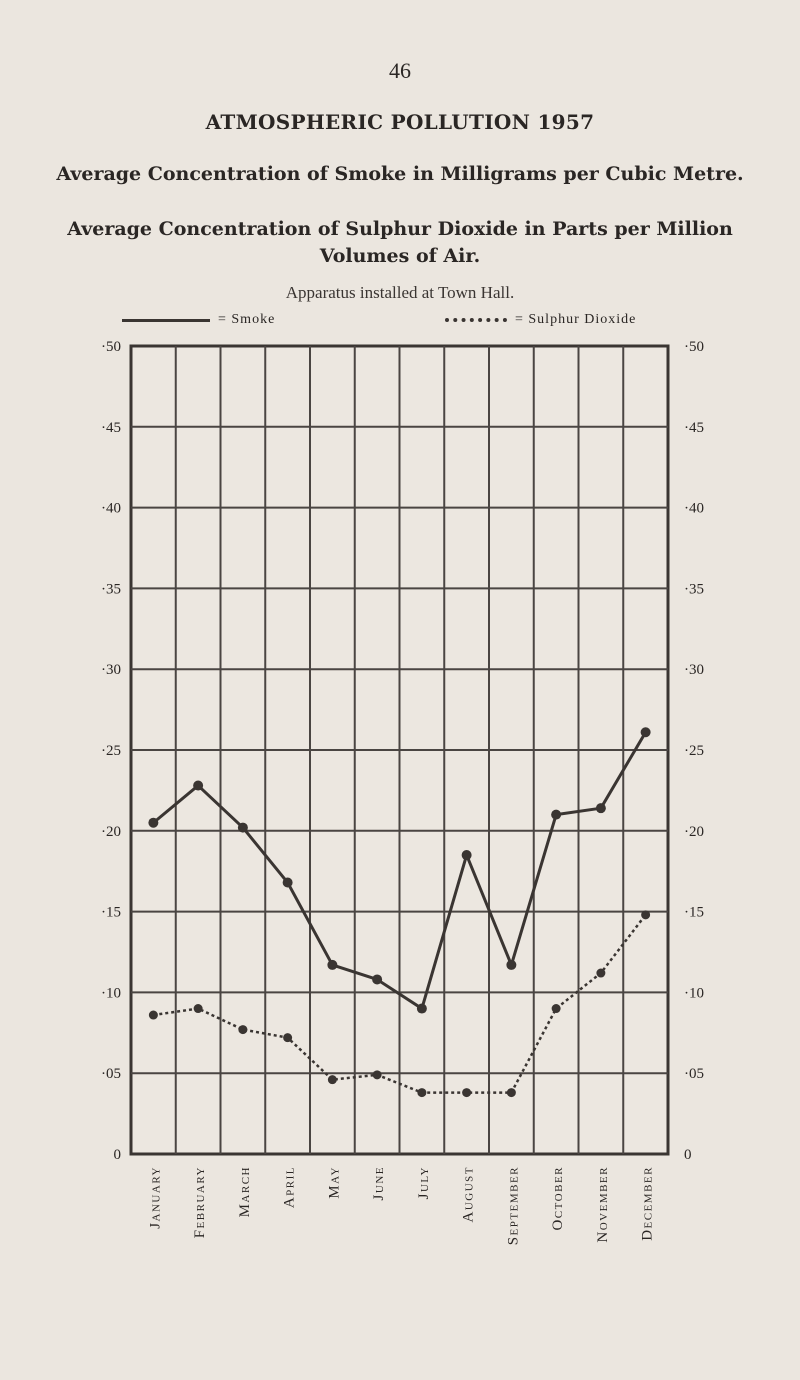 The height and width of the screenshot is (1380, 800). I want to click on x-tick-label-april: April, so click(290, 1187).